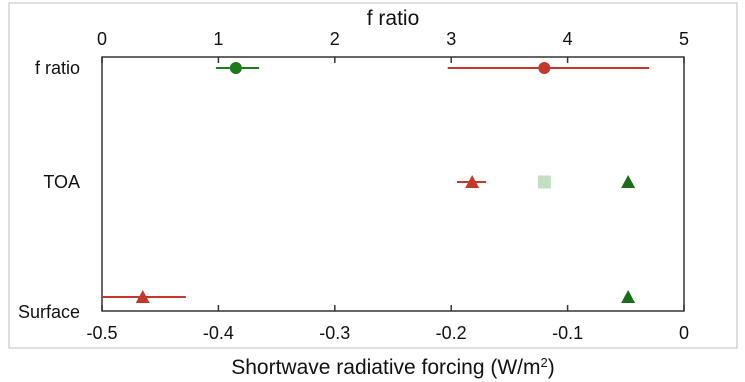 This screenshot has height=382, width=745. Describe the element at coordinates (393, 18) in the screenshot. I see `top-axis-title: f ratio` at that location.